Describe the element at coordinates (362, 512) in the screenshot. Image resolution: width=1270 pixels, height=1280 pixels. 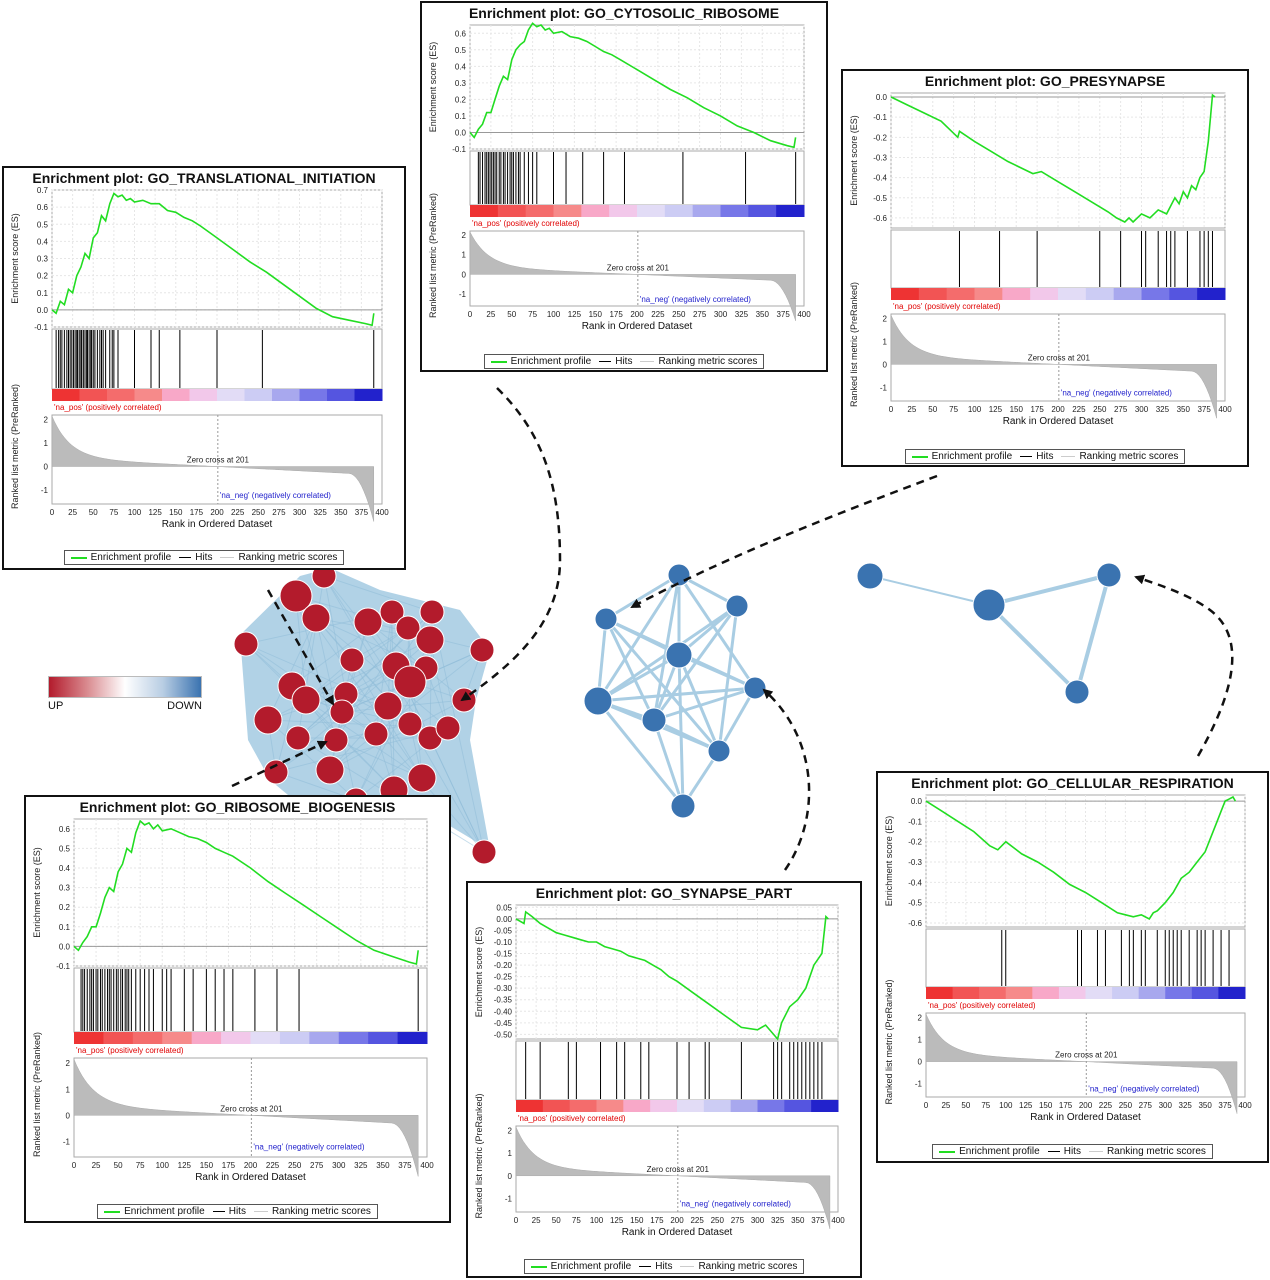
I see `x-tick-label: 375` at that location.